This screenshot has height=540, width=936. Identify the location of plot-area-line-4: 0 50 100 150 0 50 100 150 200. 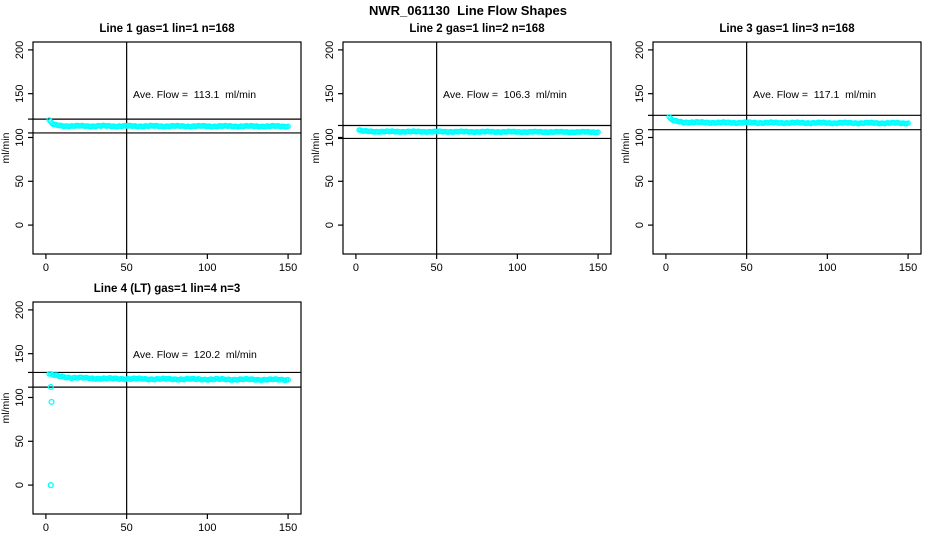
(158, 417).